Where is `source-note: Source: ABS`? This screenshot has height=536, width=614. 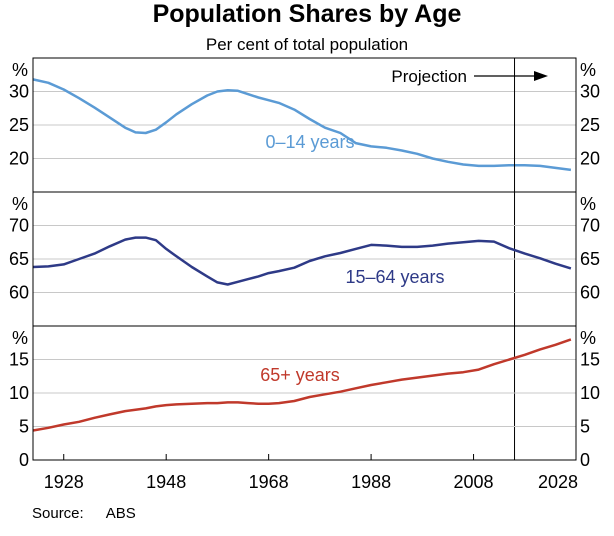
source-note: Source: ABS is located at coordinates (95, 513).